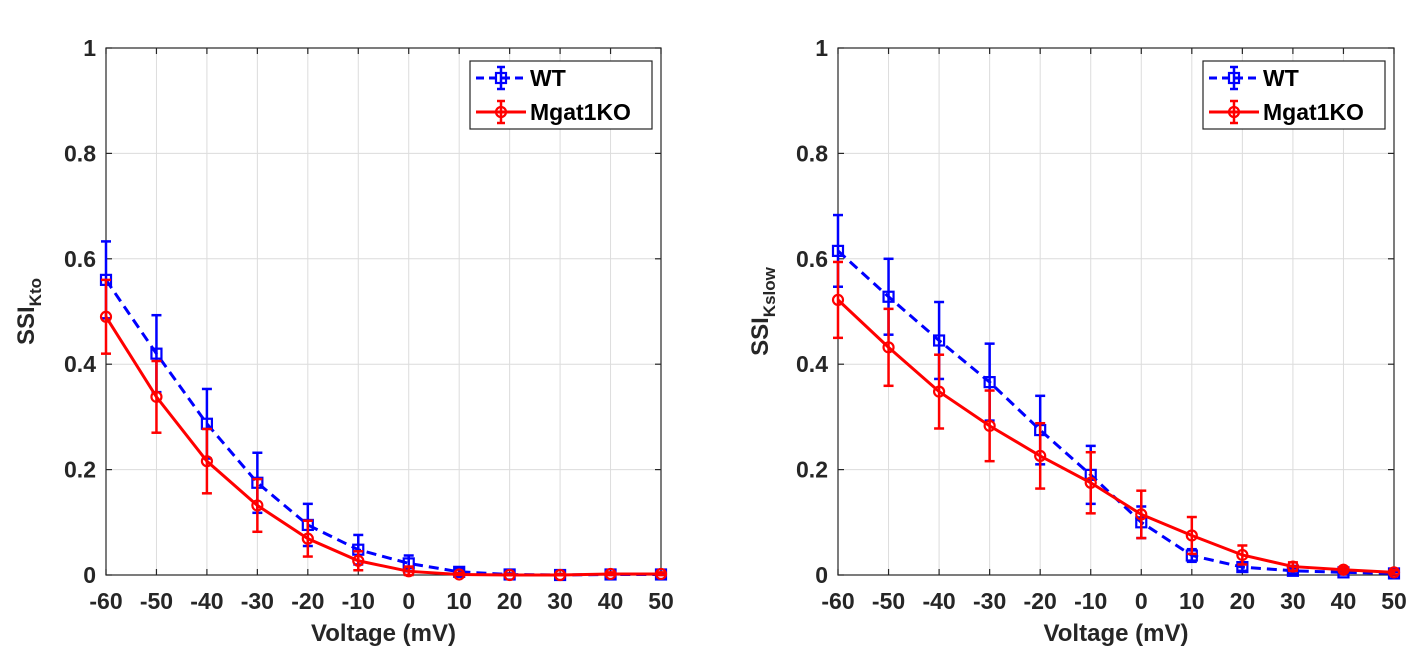  I want to click on y-axis-label: SSIKslow, so click(763, 311).